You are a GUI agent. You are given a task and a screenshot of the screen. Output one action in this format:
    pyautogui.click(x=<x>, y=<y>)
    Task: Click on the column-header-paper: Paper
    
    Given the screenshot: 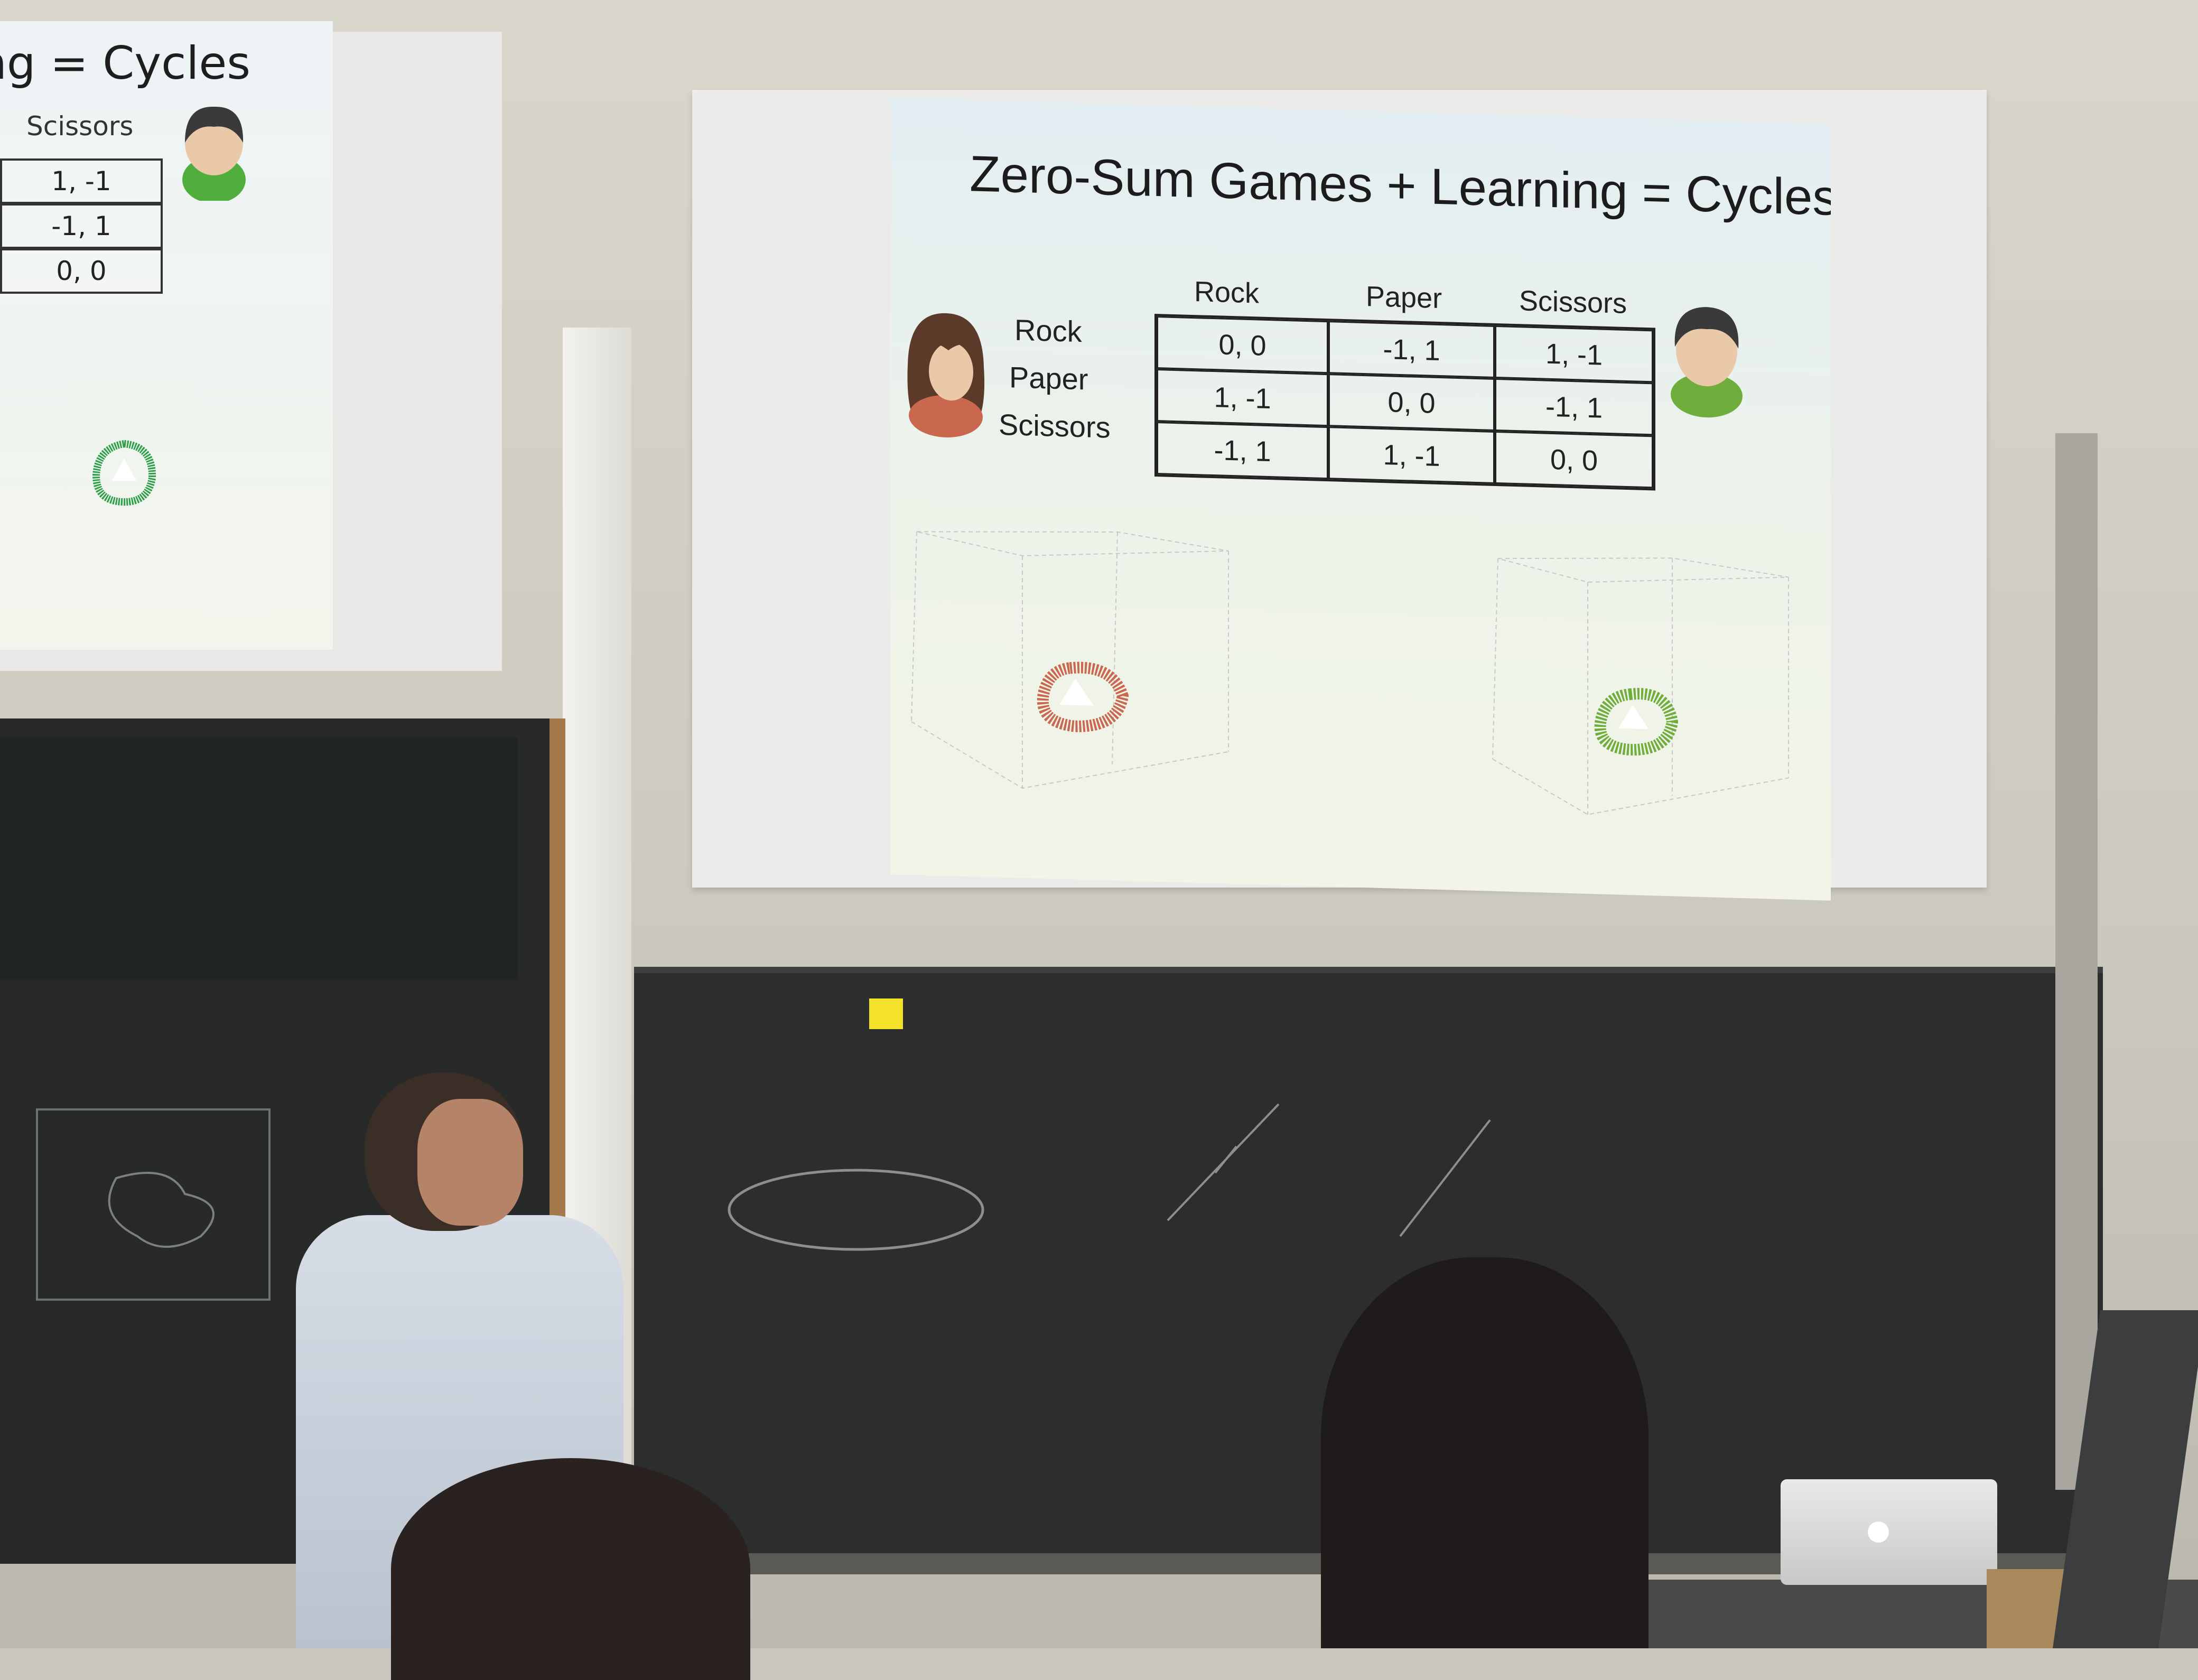 What is the action you would take?
    pyautogui.click(x=1404, y=298)
    